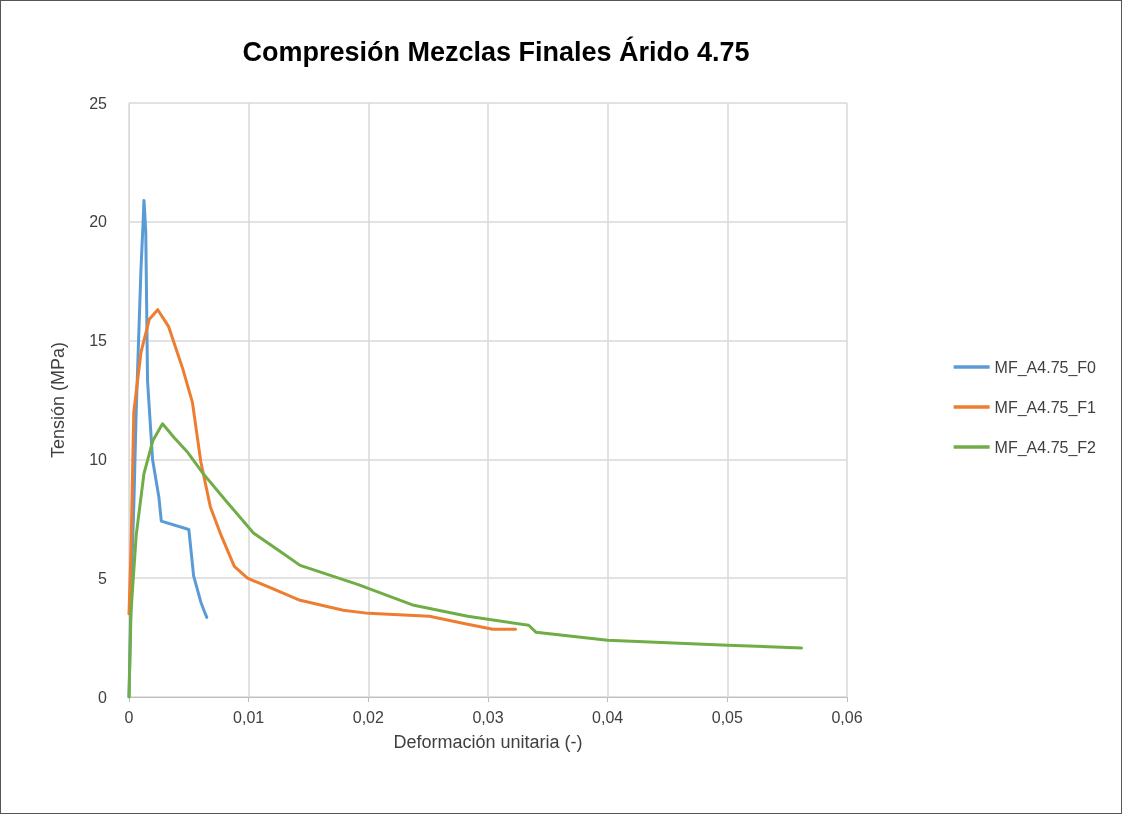  Describe the element at coordinates (1045, 367) in the screenshot. I see `legend-label: MF_A4.75_F0` at that location.